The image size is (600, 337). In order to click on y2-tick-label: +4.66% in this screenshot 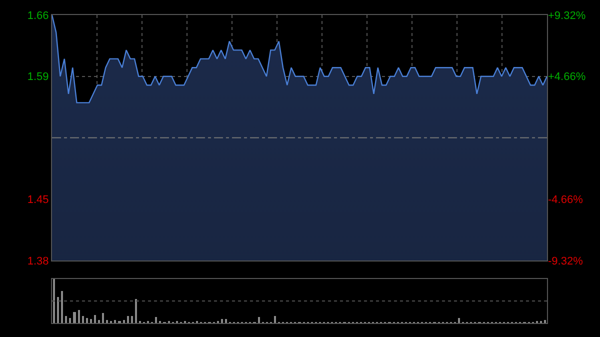, I will do `click(567, 77)`.